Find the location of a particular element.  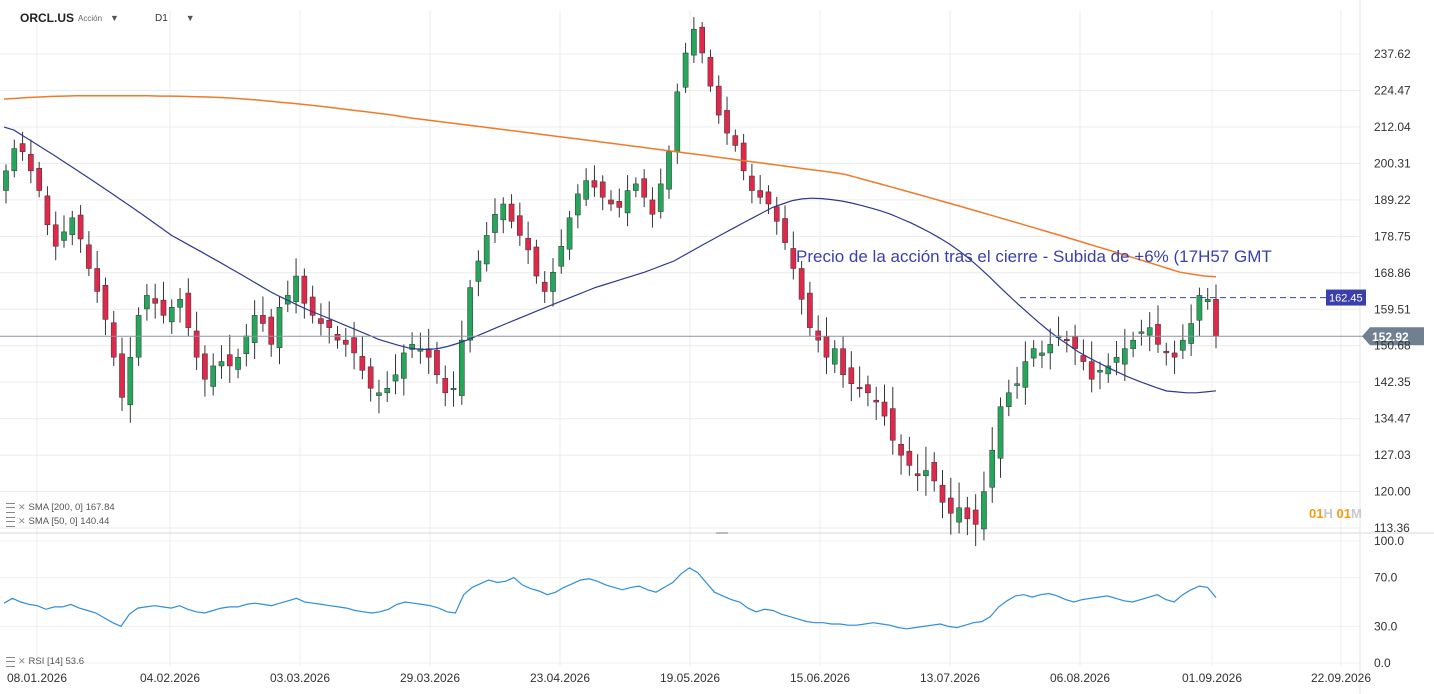

indicator-sma50-row: ✕ SMA [50, 0] 140.44 is located at coordinates (57, 521).